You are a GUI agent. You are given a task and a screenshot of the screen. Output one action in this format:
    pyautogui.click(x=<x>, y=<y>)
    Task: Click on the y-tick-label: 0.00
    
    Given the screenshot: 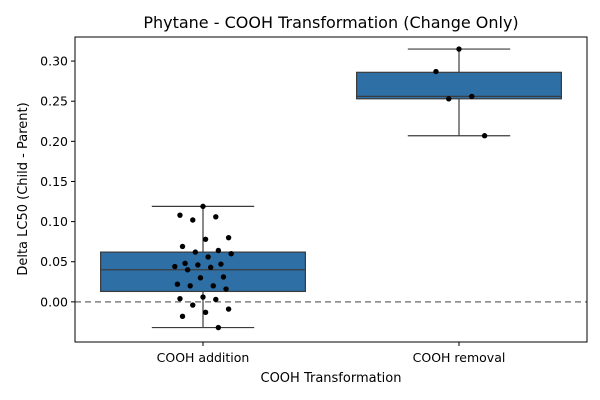 What is the action you would take?
    pyautogui.click(x=54, y=301)
    